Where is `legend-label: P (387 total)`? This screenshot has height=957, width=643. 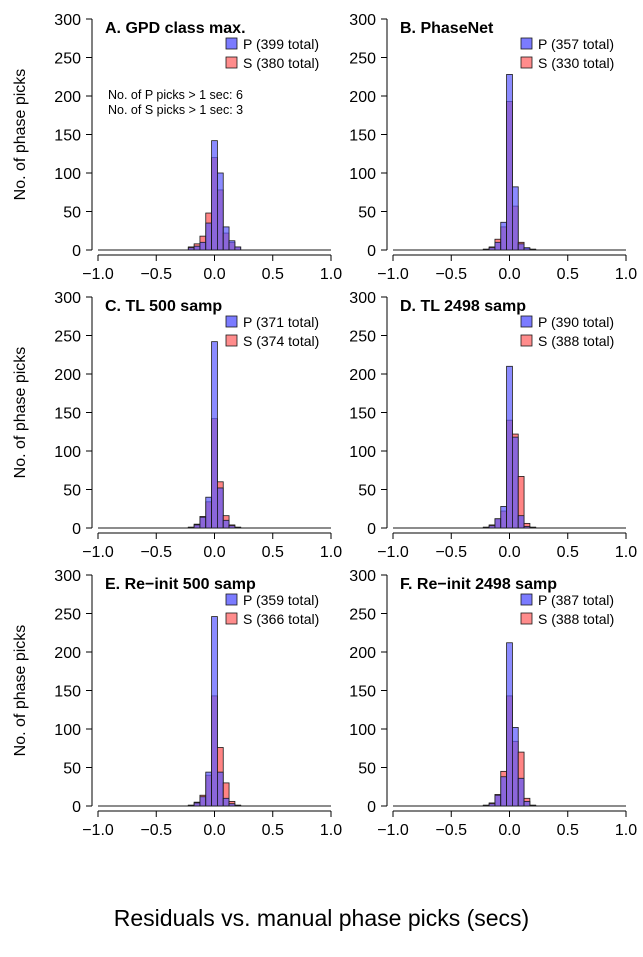
legend-label: P (387 total) is located at coordinates (576, 600).